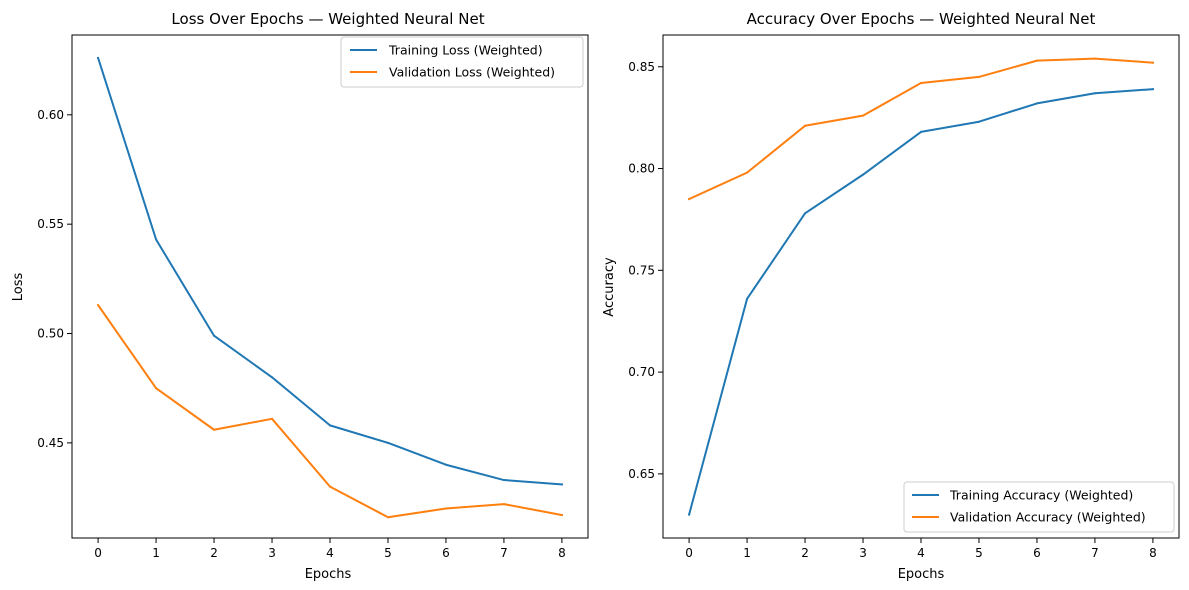 The width and height of the screenshot is (1189, 590). What do you see at coordinates (921, 553) in the screenshot?
I see `accuracy-x-tick-label: 4` at bounding box center [921, 553].